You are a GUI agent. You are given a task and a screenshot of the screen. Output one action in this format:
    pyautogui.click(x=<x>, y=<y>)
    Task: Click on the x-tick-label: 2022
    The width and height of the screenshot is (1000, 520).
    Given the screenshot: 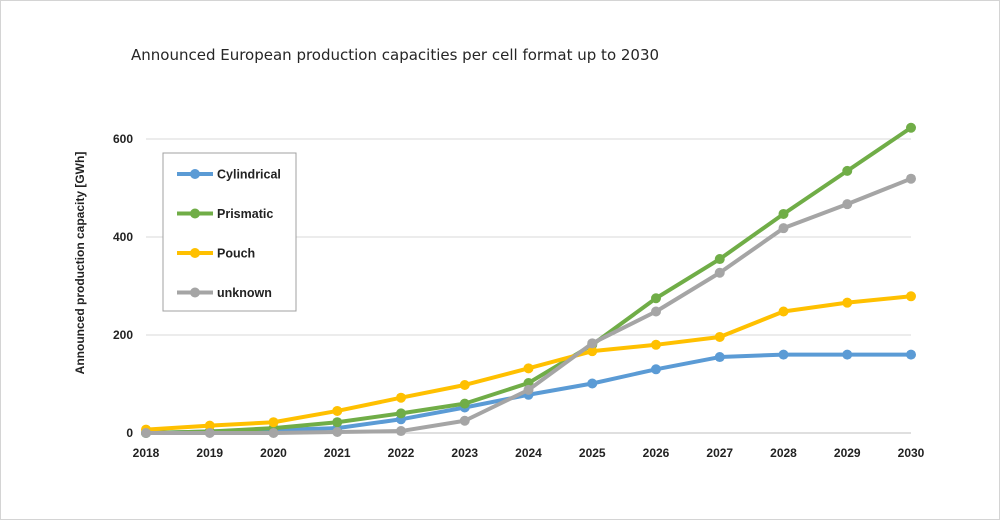 What is the action you would take?
    pyautogui.click(x=401, y=453)
    